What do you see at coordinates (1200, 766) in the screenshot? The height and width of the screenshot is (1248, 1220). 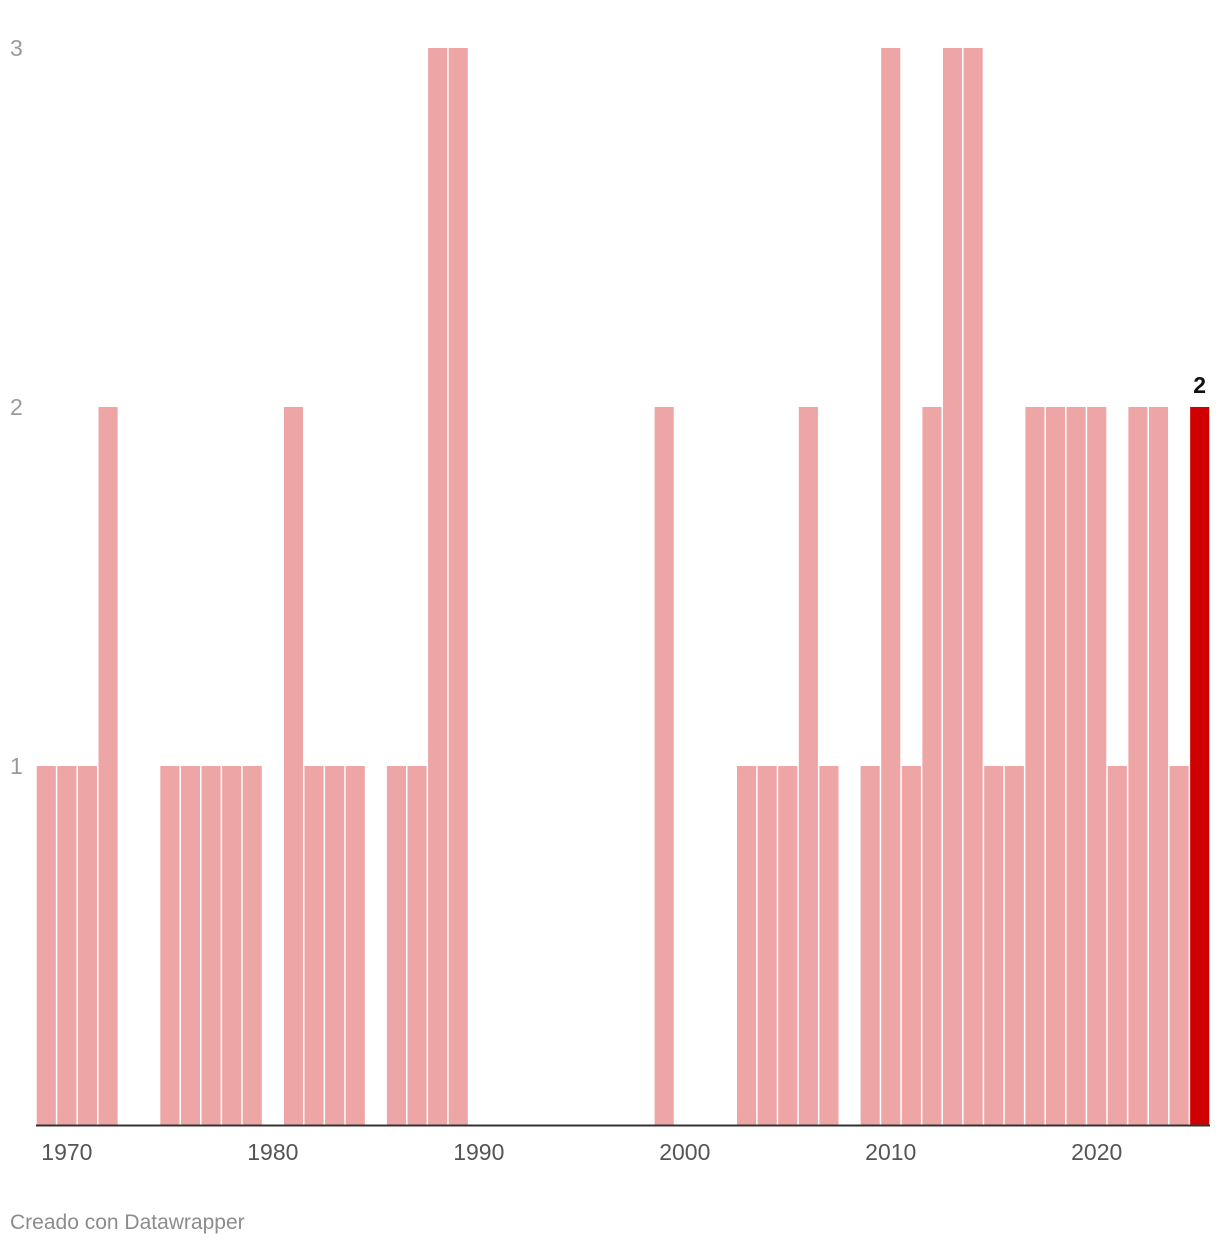 I see `bar-highlighted` at bounding box center [1200, 766].